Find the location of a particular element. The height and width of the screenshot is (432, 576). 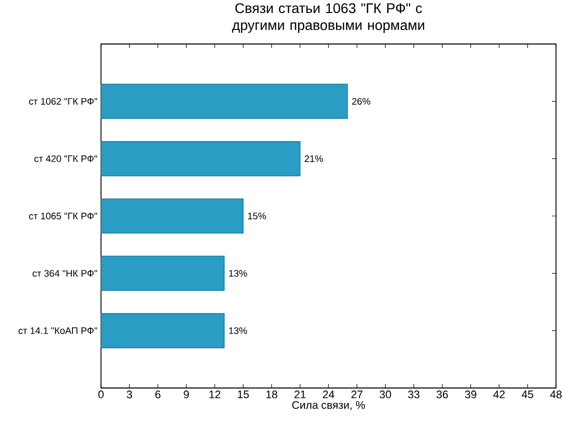

y-tick-label: ст 364 "НК РФ" is located at coordinates (65, 273).